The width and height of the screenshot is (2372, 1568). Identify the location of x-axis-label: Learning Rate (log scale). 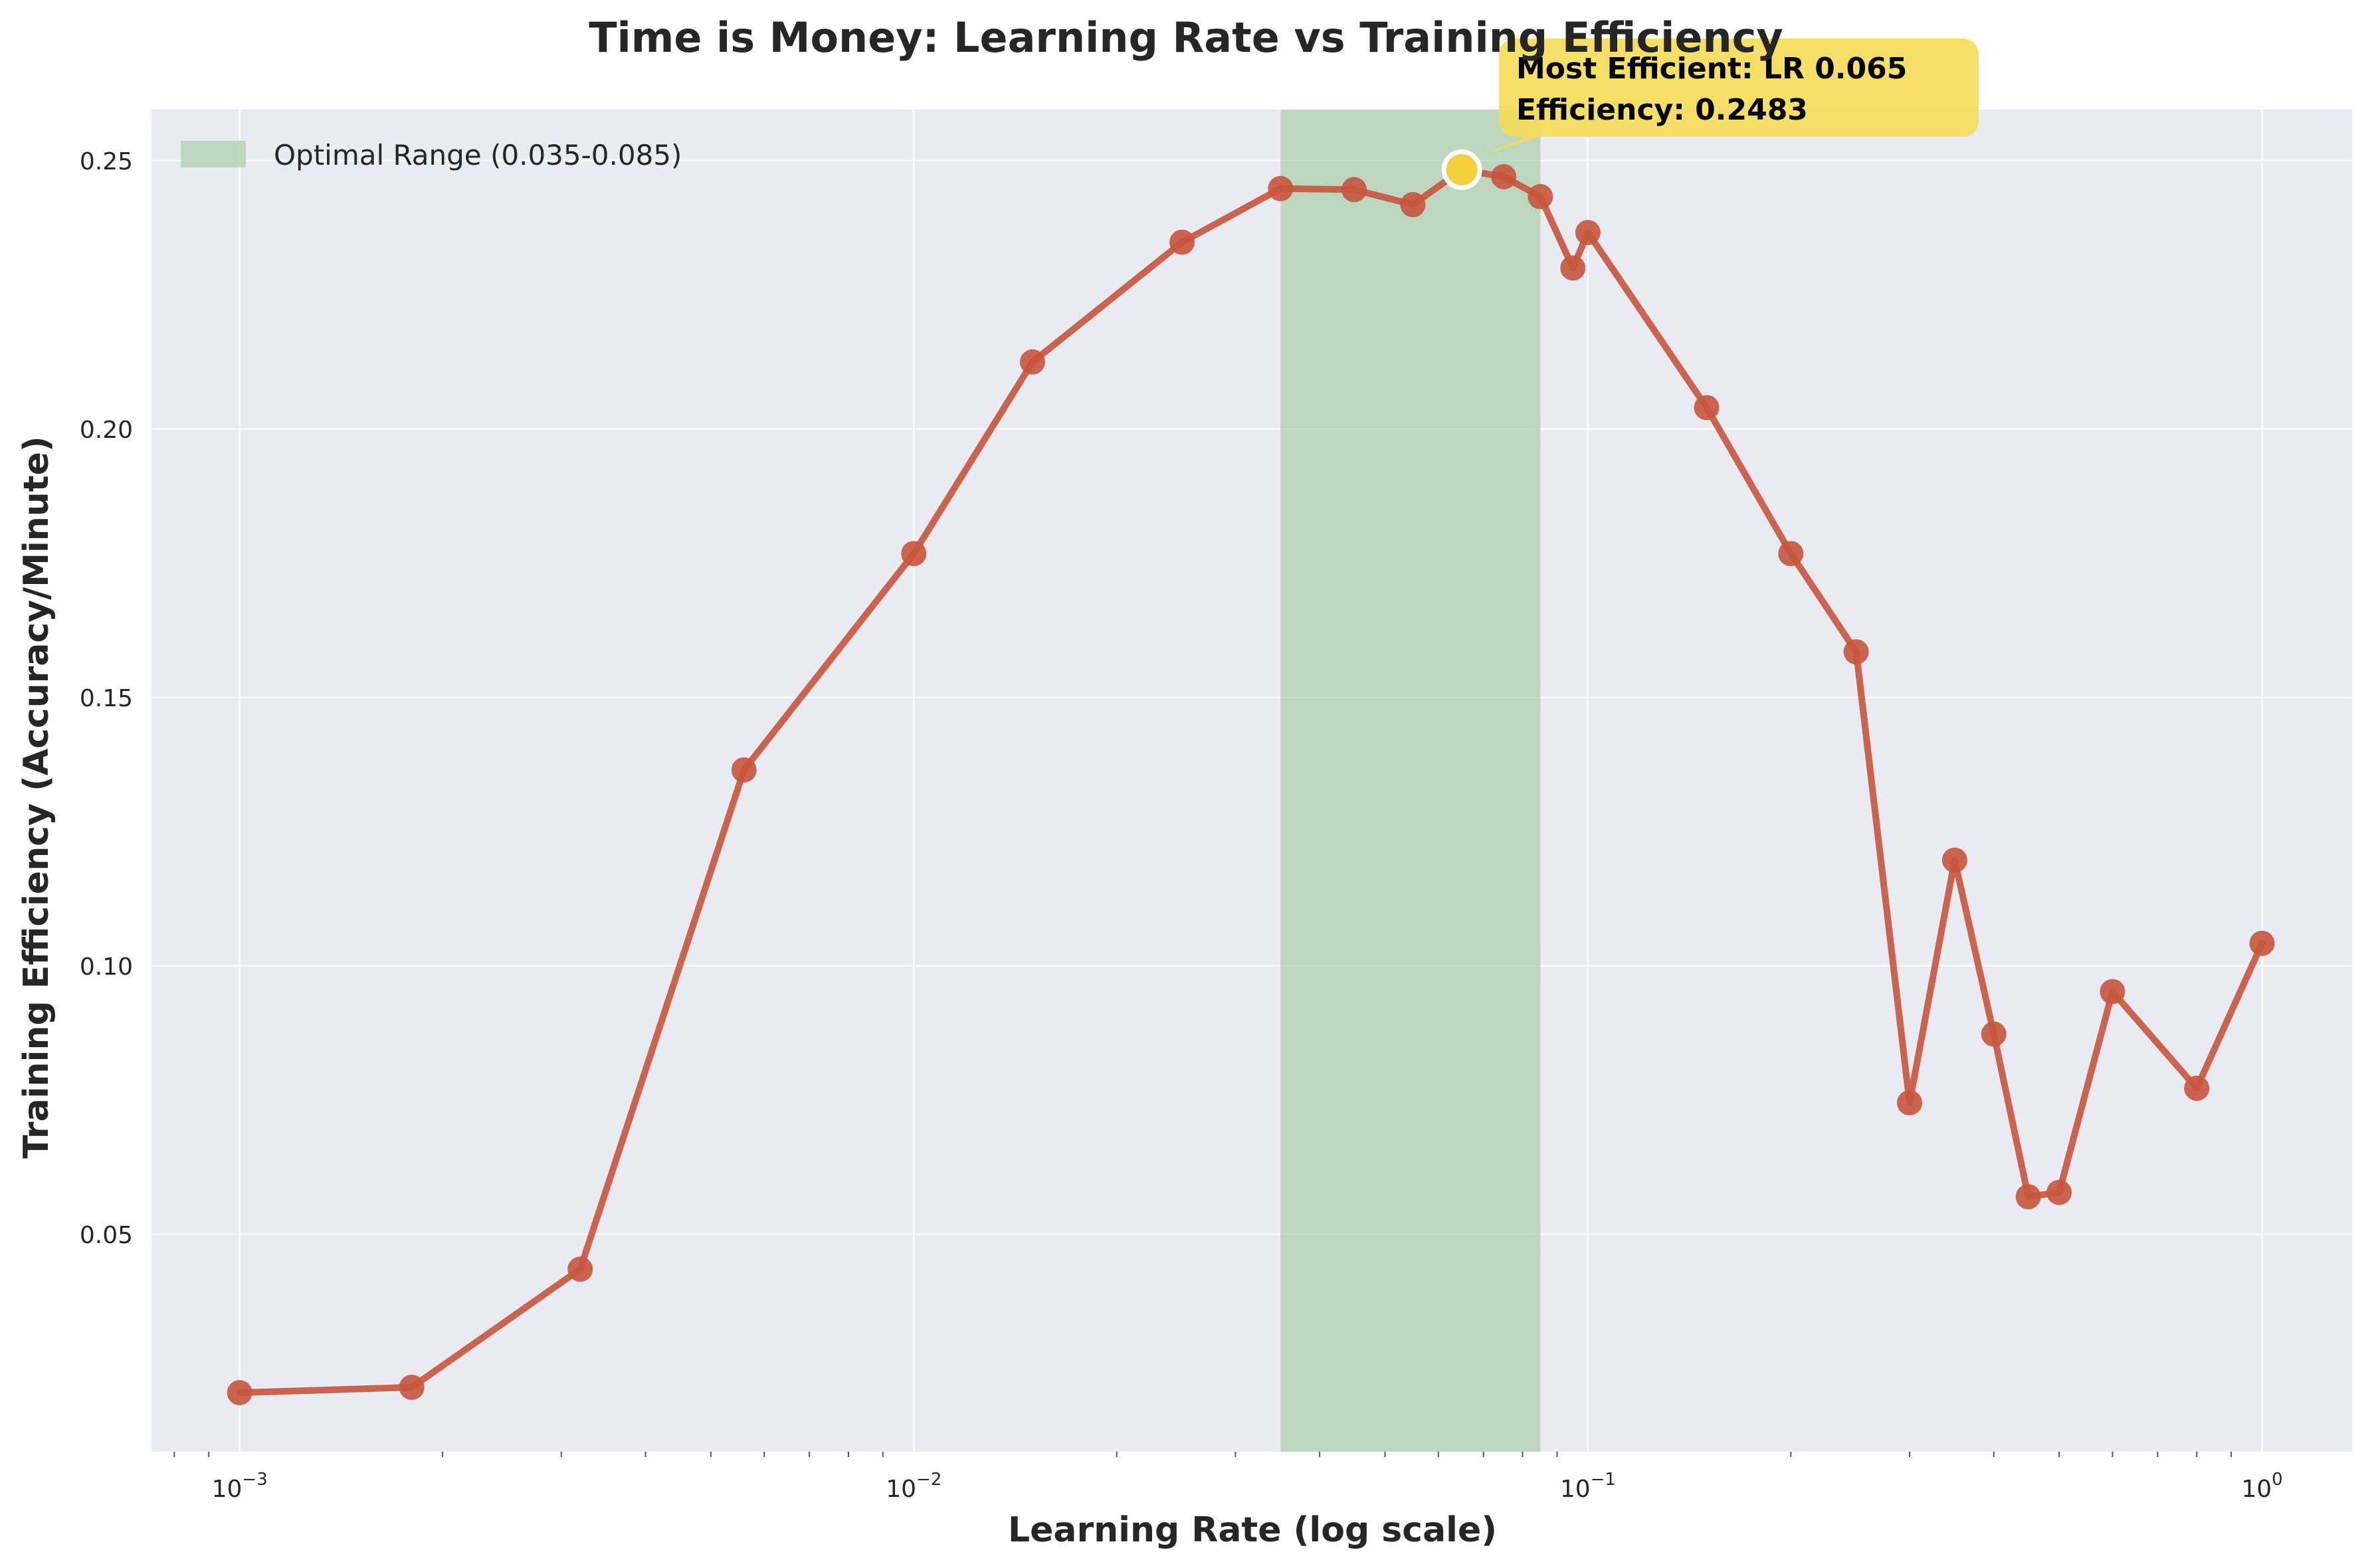
(1252, 1530).